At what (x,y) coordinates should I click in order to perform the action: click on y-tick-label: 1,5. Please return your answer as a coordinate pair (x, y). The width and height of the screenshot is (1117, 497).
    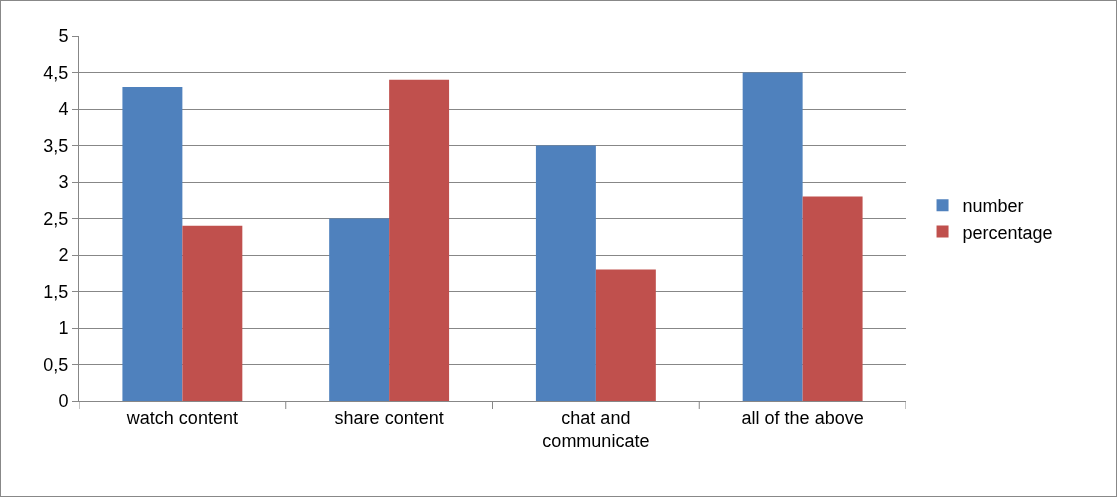
    Looking at the image, I should click on (56, 291).